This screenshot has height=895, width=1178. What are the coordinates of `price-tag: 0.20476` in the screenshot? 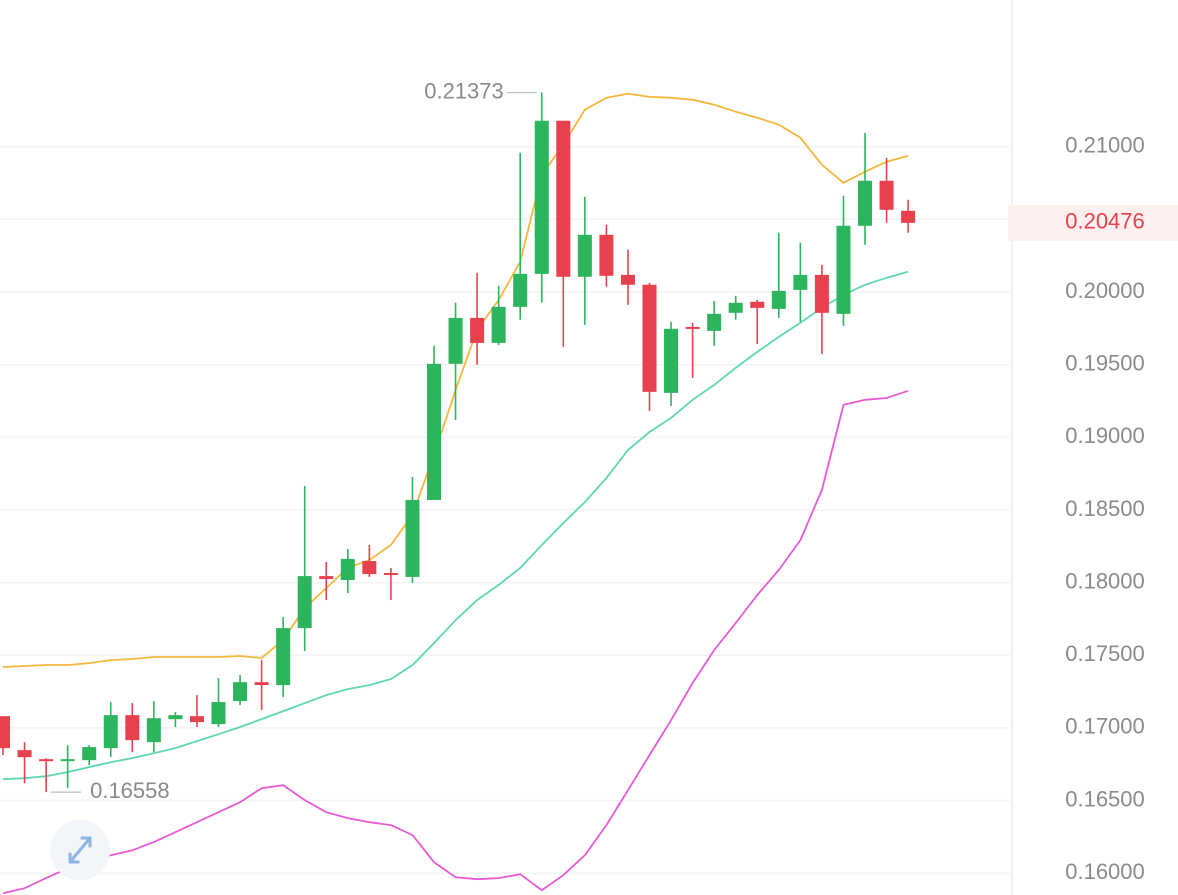 It's located at (1105, 221).